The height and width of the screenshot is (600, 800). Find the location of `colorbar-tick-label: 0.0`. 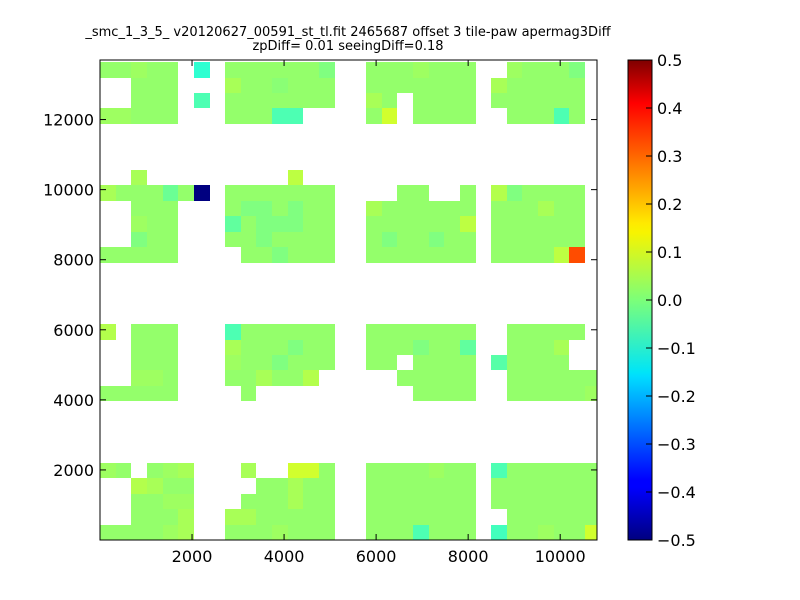

colorbar-tick-label: 0.0 is located at coordinates (669, 300).